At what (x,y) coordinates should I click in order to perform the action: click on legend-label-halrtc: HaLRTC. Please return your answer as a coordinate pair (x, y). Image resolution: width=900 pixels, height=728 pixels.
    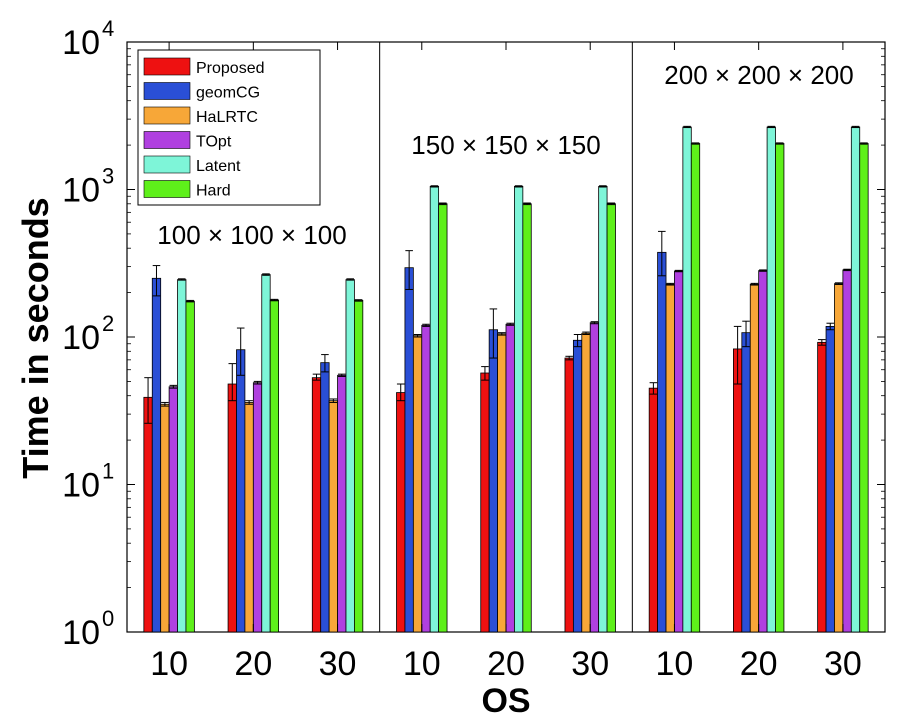
    Looking at the image, I should click on (227, 117).